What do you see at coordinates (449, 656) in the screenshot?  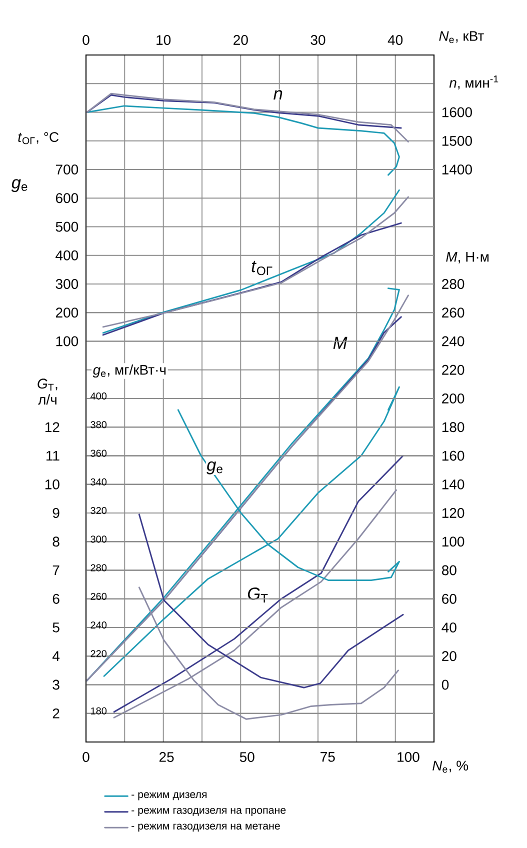 I see `y2-tick-label: 20` at bounding box center [449, 656].